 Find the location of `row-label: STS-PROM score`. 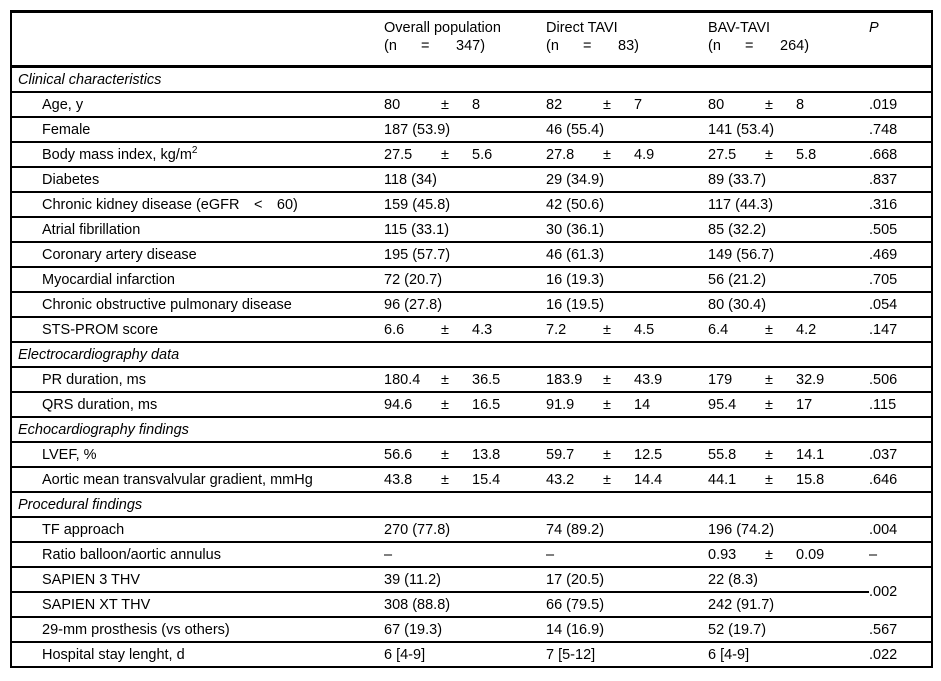

row-label: STS-PROM score is located at coordinates (197, 330).